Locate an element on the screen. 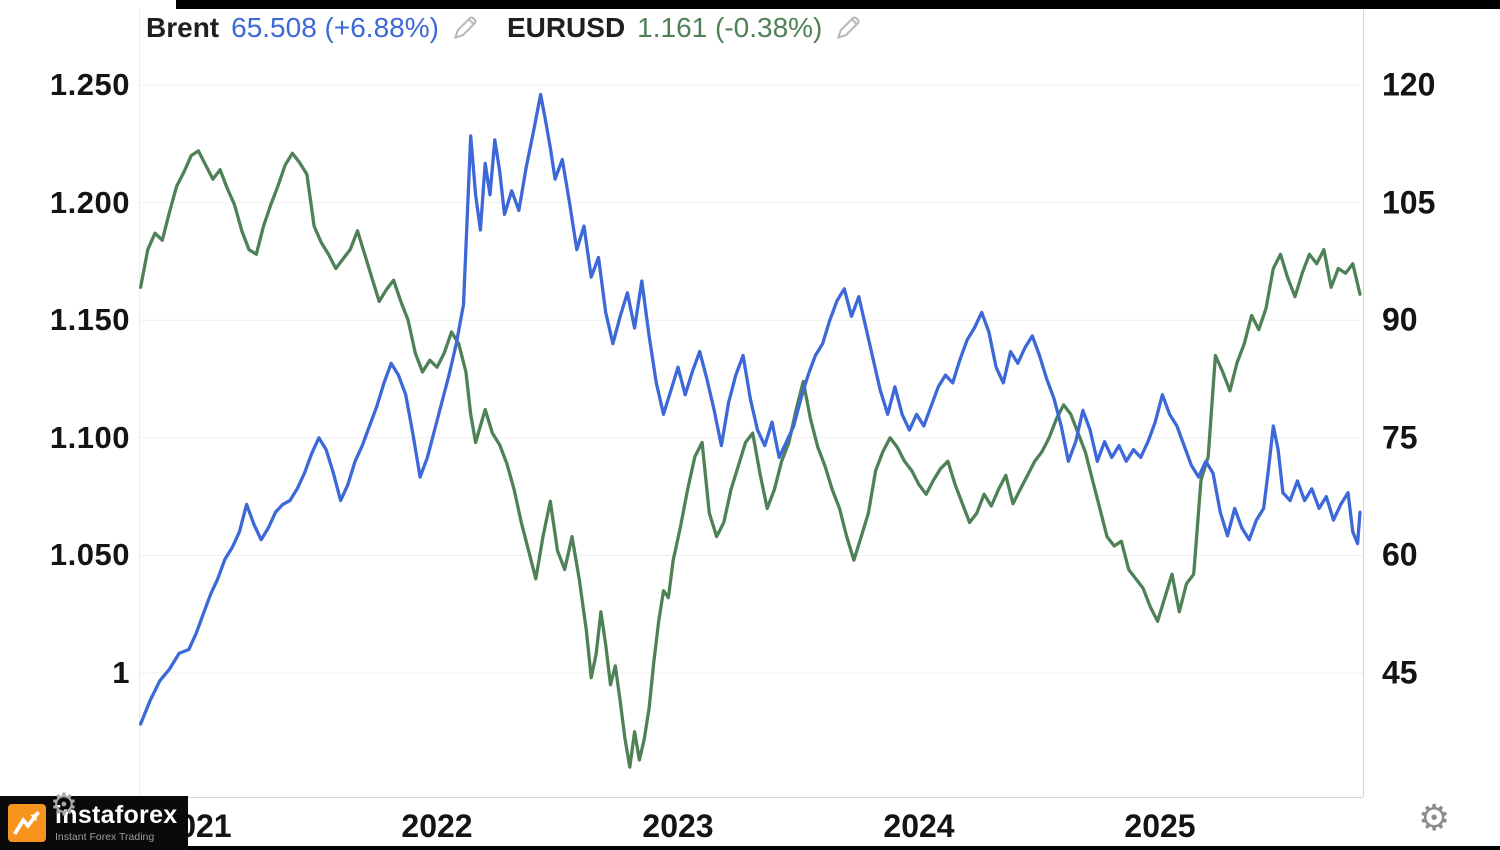 Image resolution: width=1500 pixels, height=850 pixels. left-axis-tick-1: 1 is located at coordinates (121, 672).